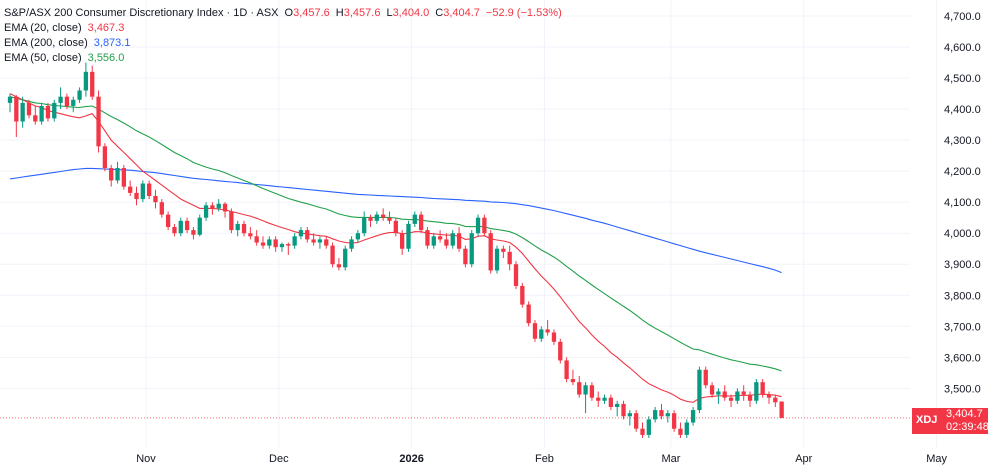 The height and width of the screenshot is (473, 1000). I want to click on ema20-legend-row: EMA (20, close) 3,467.3, so click(283, 28).